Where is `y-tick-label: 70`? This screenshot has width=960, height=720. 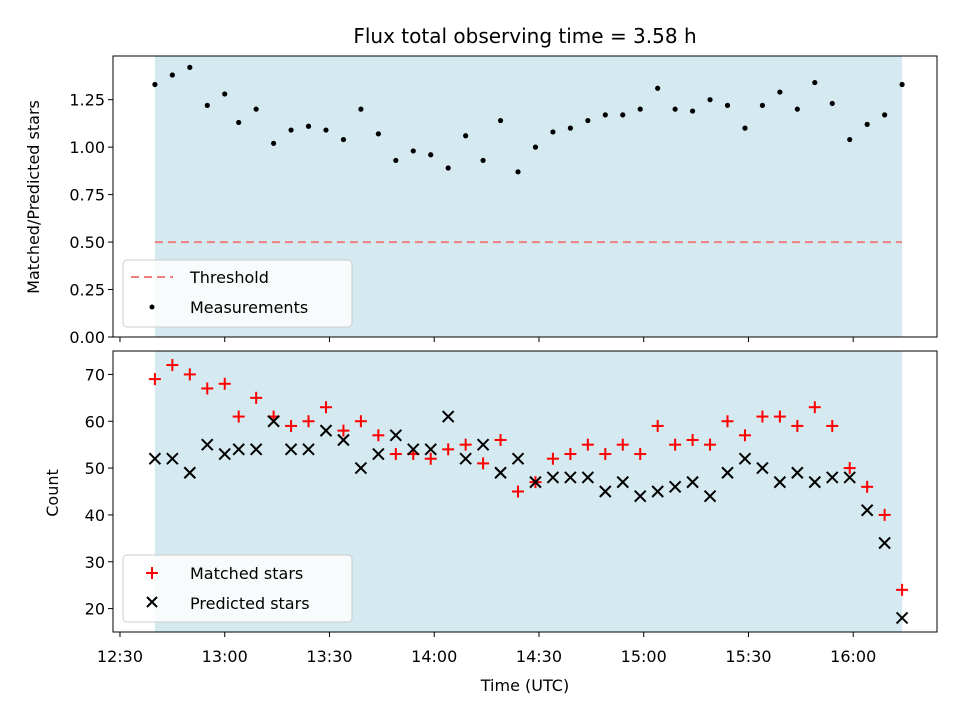
y-tick-label: 70 is located at coordinates (95, 374).